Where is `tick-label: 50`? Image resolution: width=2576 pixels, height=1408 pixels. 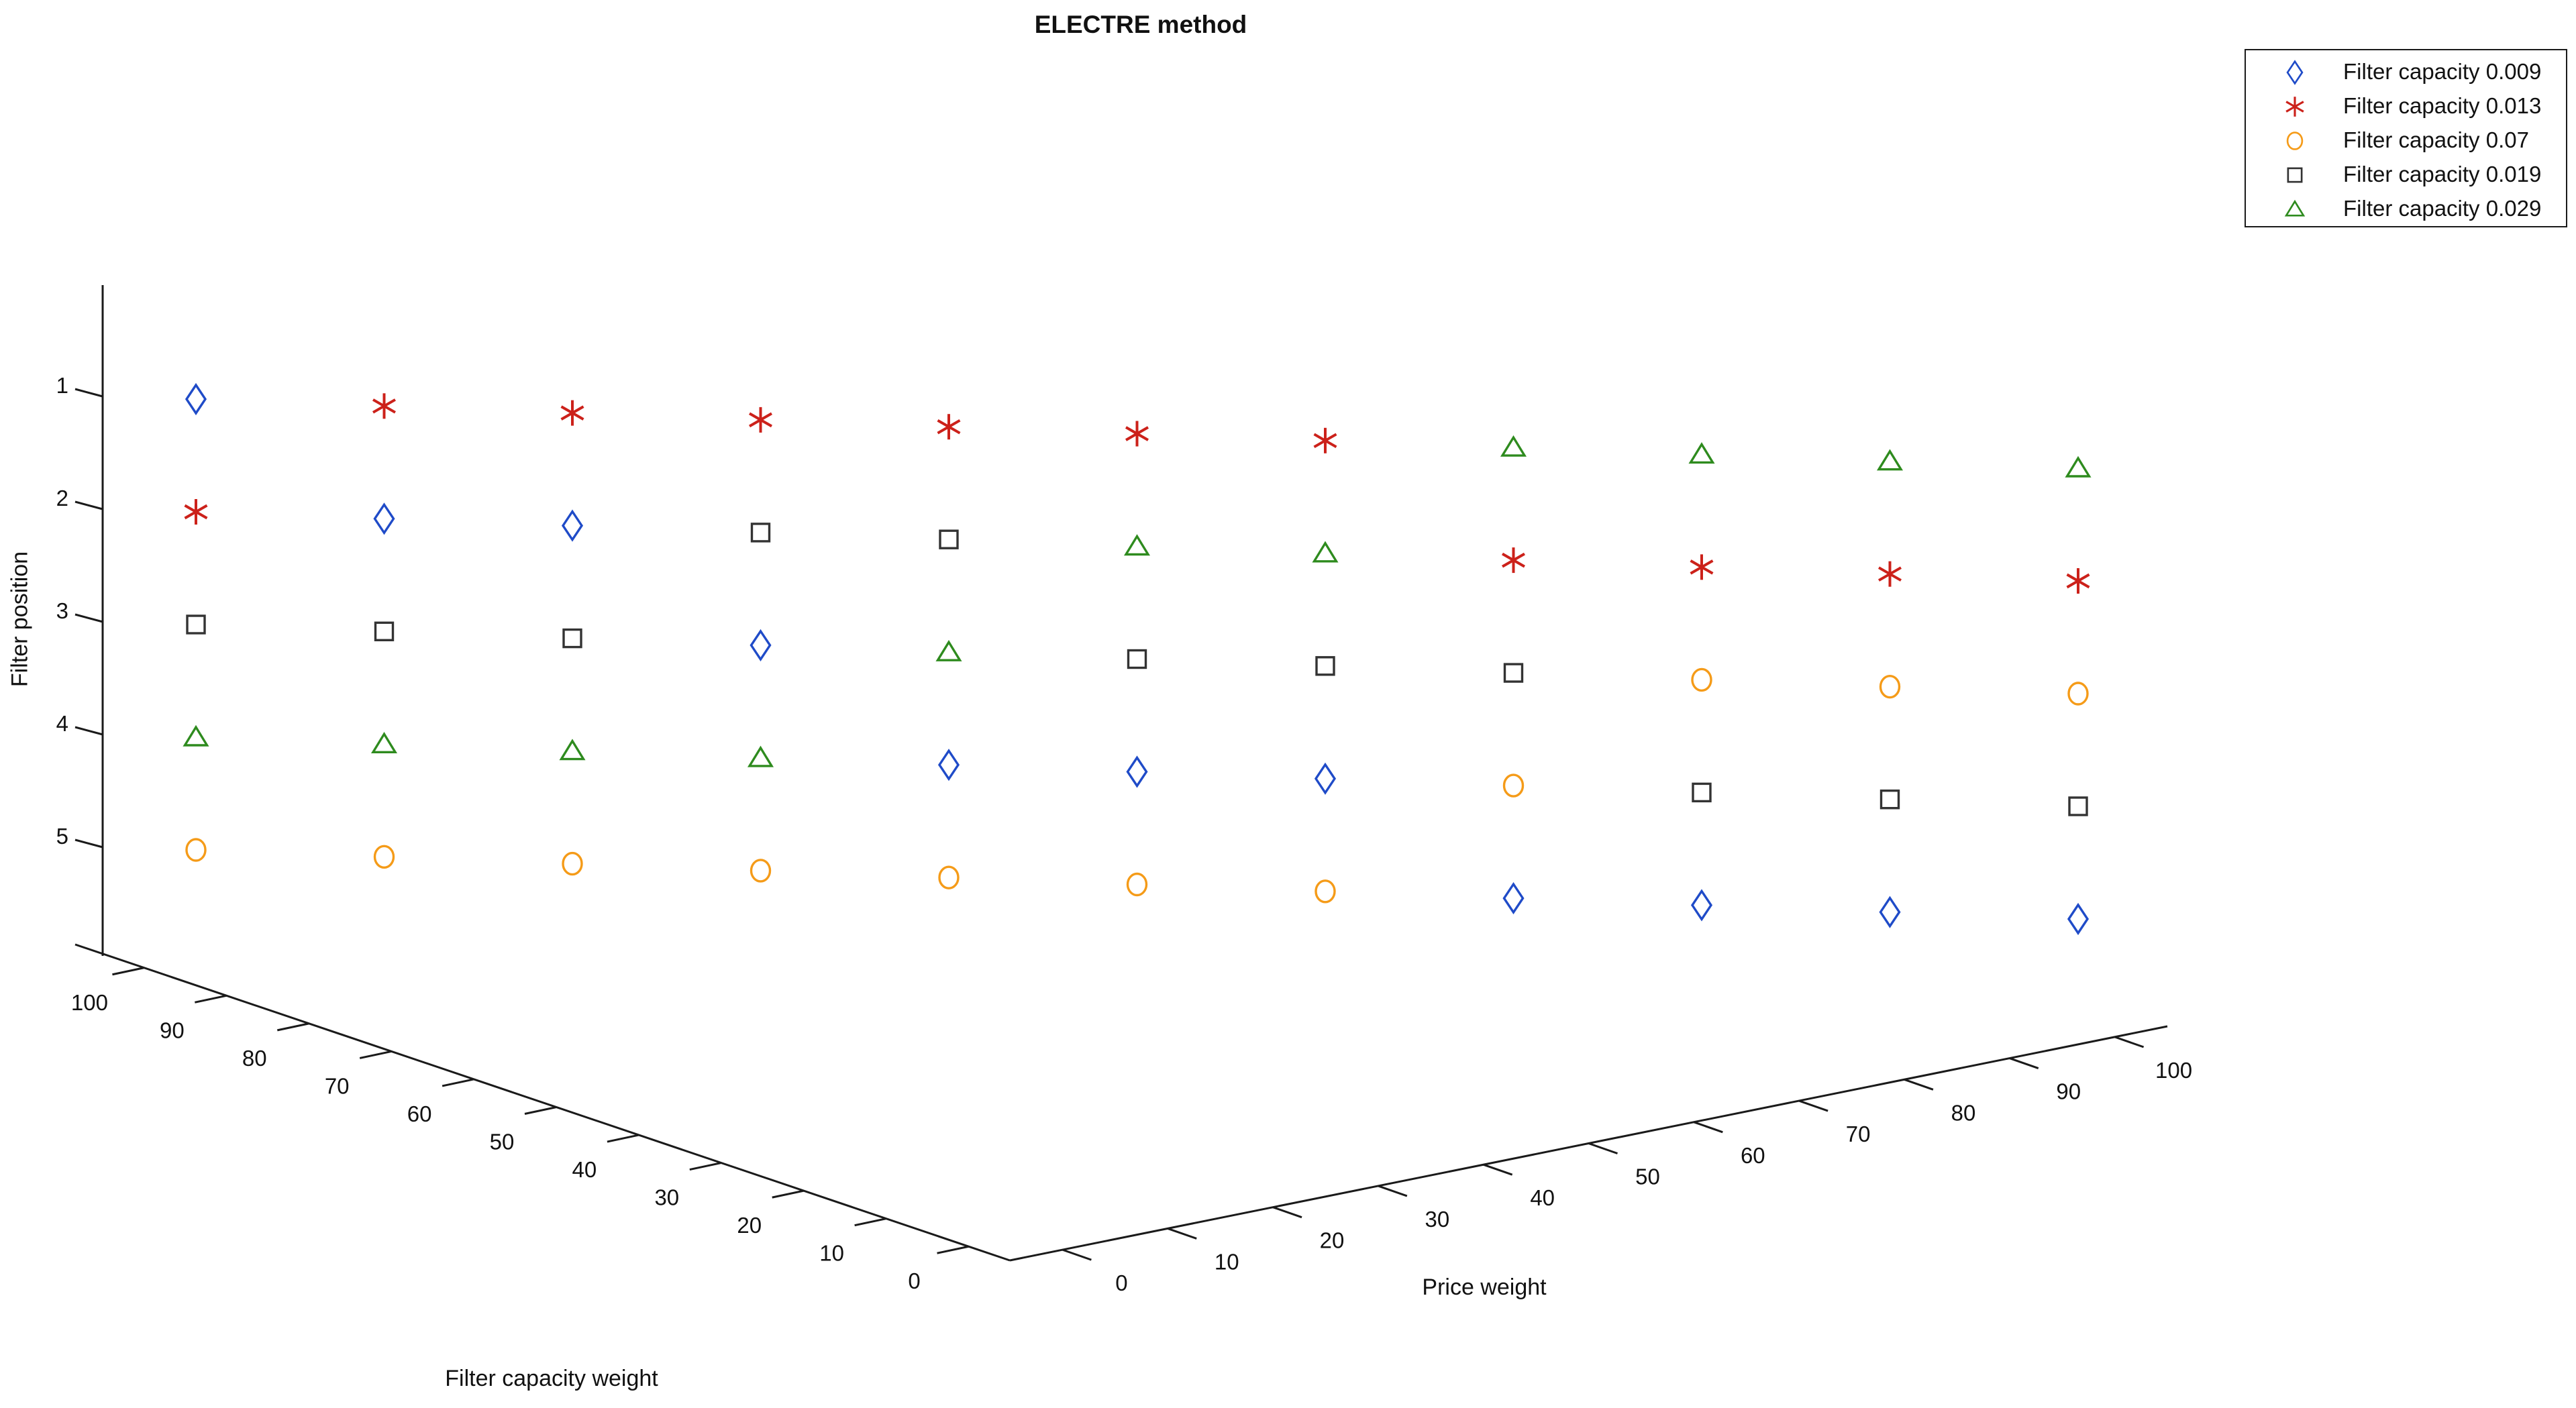 tick-label: 50 is located at coordinates (1647, 1177).